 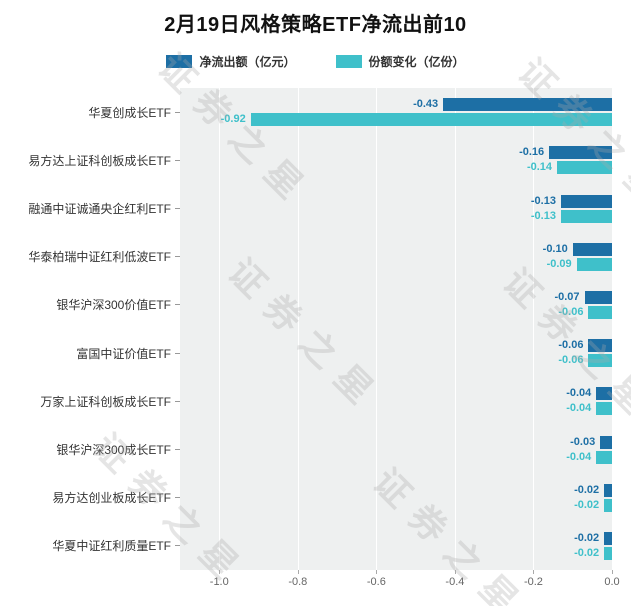 What do you see at coordinates (583, 441) in the screenshot?
I see `bar-value-label: -0.03` at bounding box center [583, 441].